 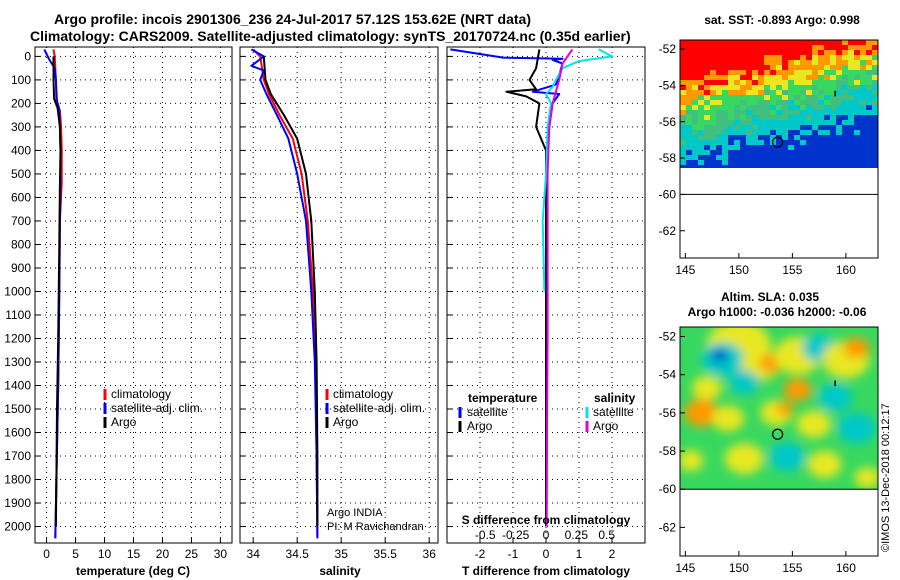 What do you see at coordinates (284, 293) in the screenshot?
I see `series-line-satellite-adj-clim-` at bounding box center [284, 293].